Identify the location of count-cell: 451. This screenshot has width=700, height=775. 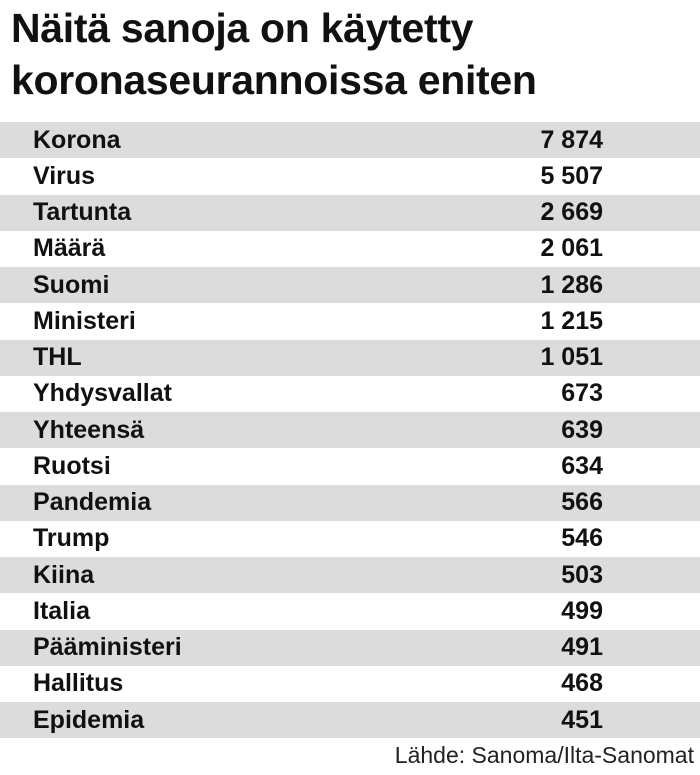
(582, 719).